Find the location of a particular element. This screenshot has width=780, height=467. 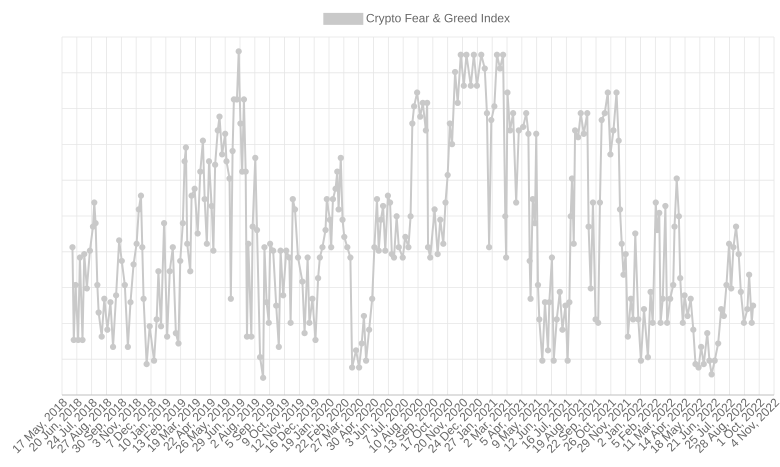

legend-label: Crypto Fear & Greed Index is located at coordinates (438, 19).